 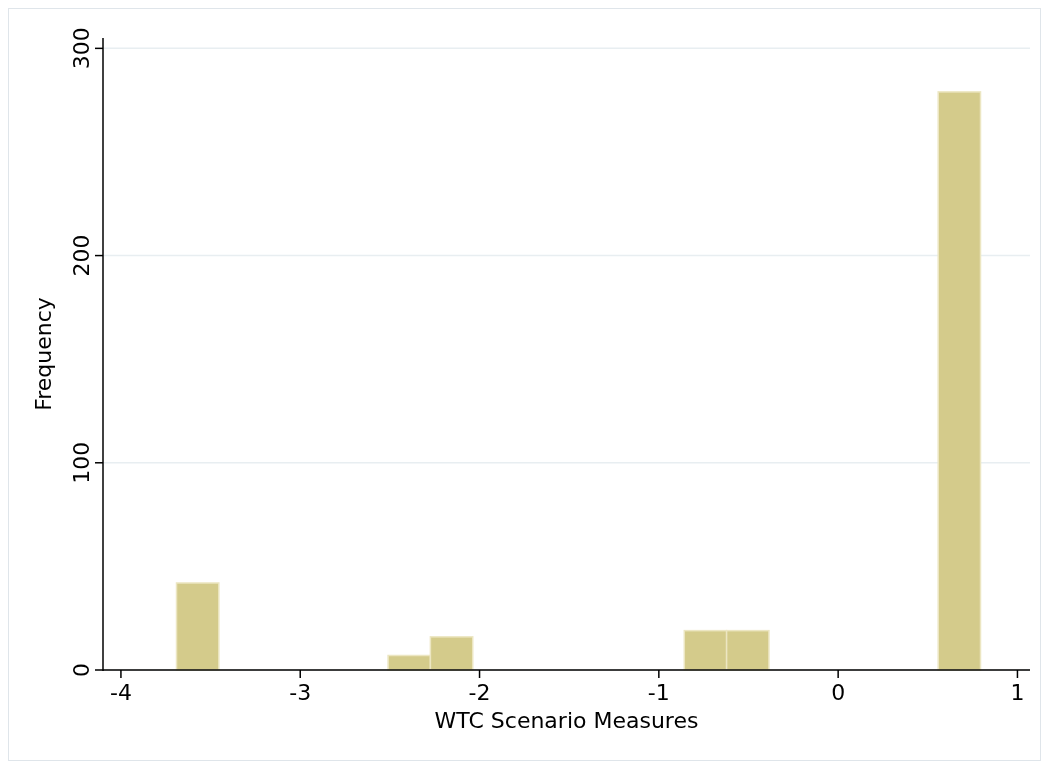 What do you see at coordinates (658, 692) in the screenshot?
I see `x-tick-label: -1` at bounding box center [658, 692].